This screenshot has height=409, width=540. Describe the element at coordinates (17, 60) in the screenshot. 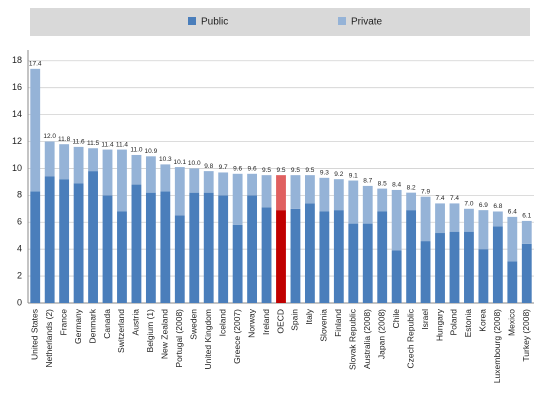

I see `y-tick-label: 18` at that location.